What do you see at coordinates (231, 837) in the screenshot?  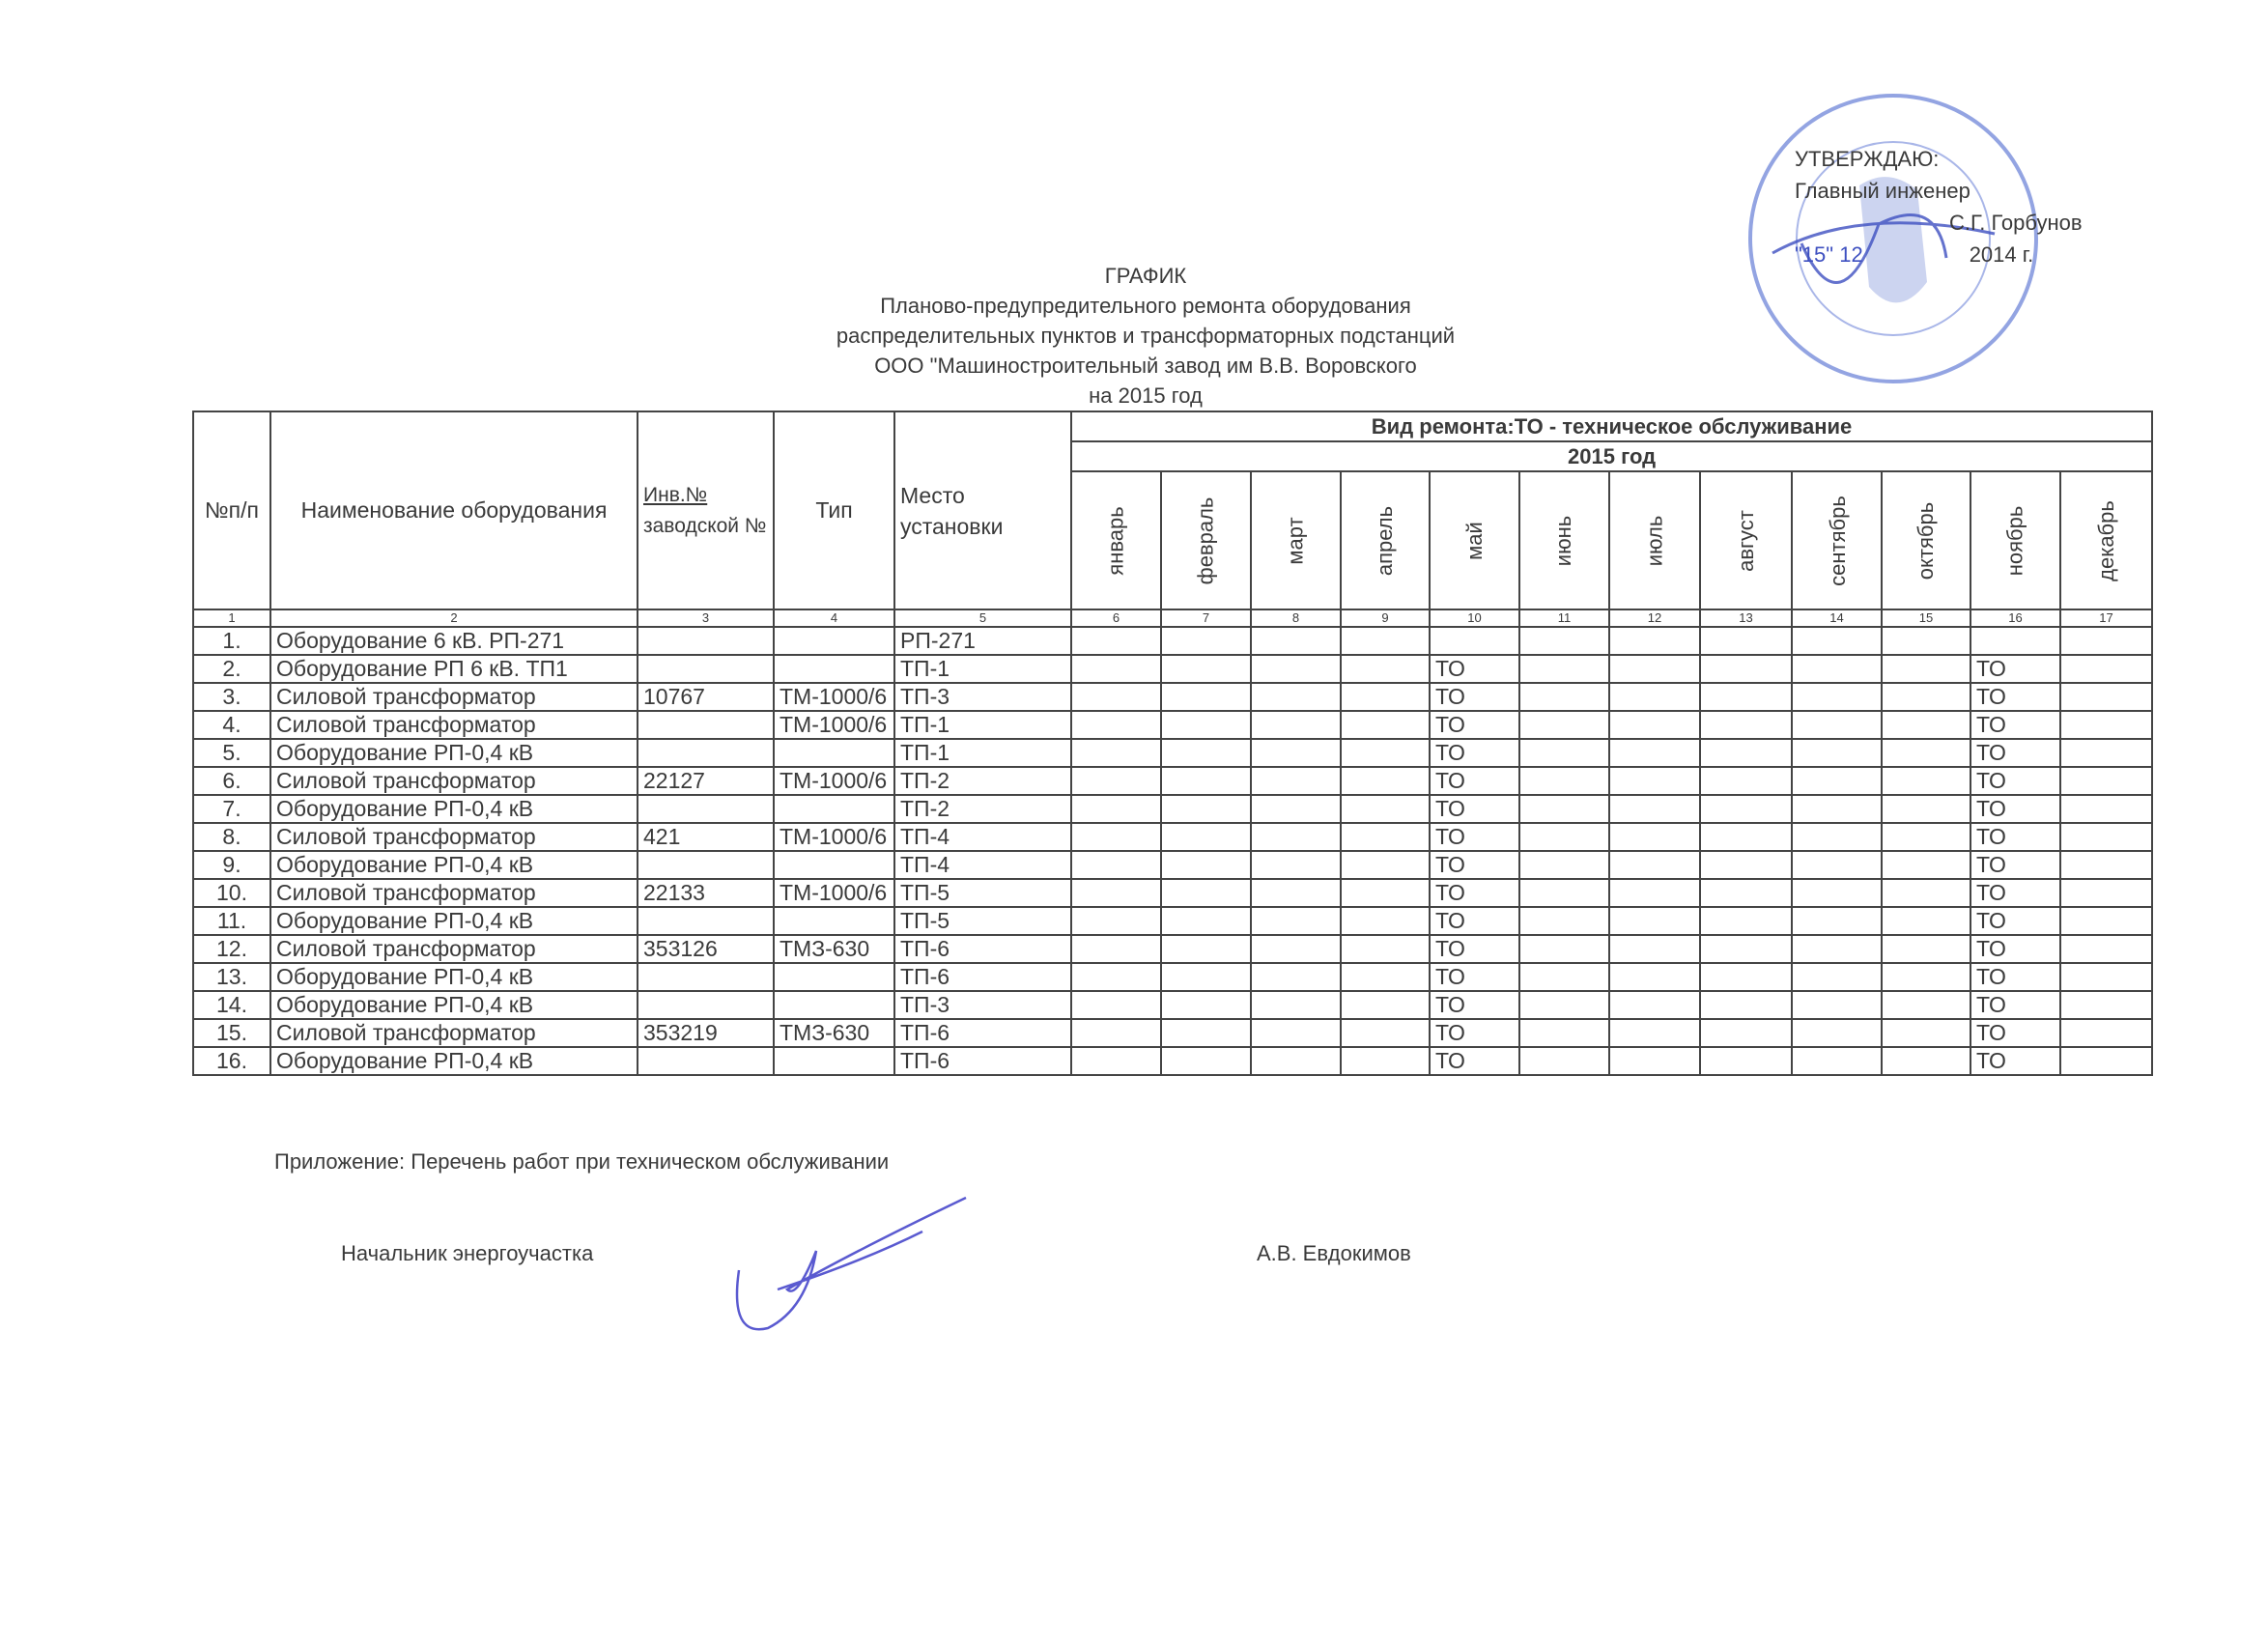 I see `cell-num: 8.` at bounding box center [231, 837].